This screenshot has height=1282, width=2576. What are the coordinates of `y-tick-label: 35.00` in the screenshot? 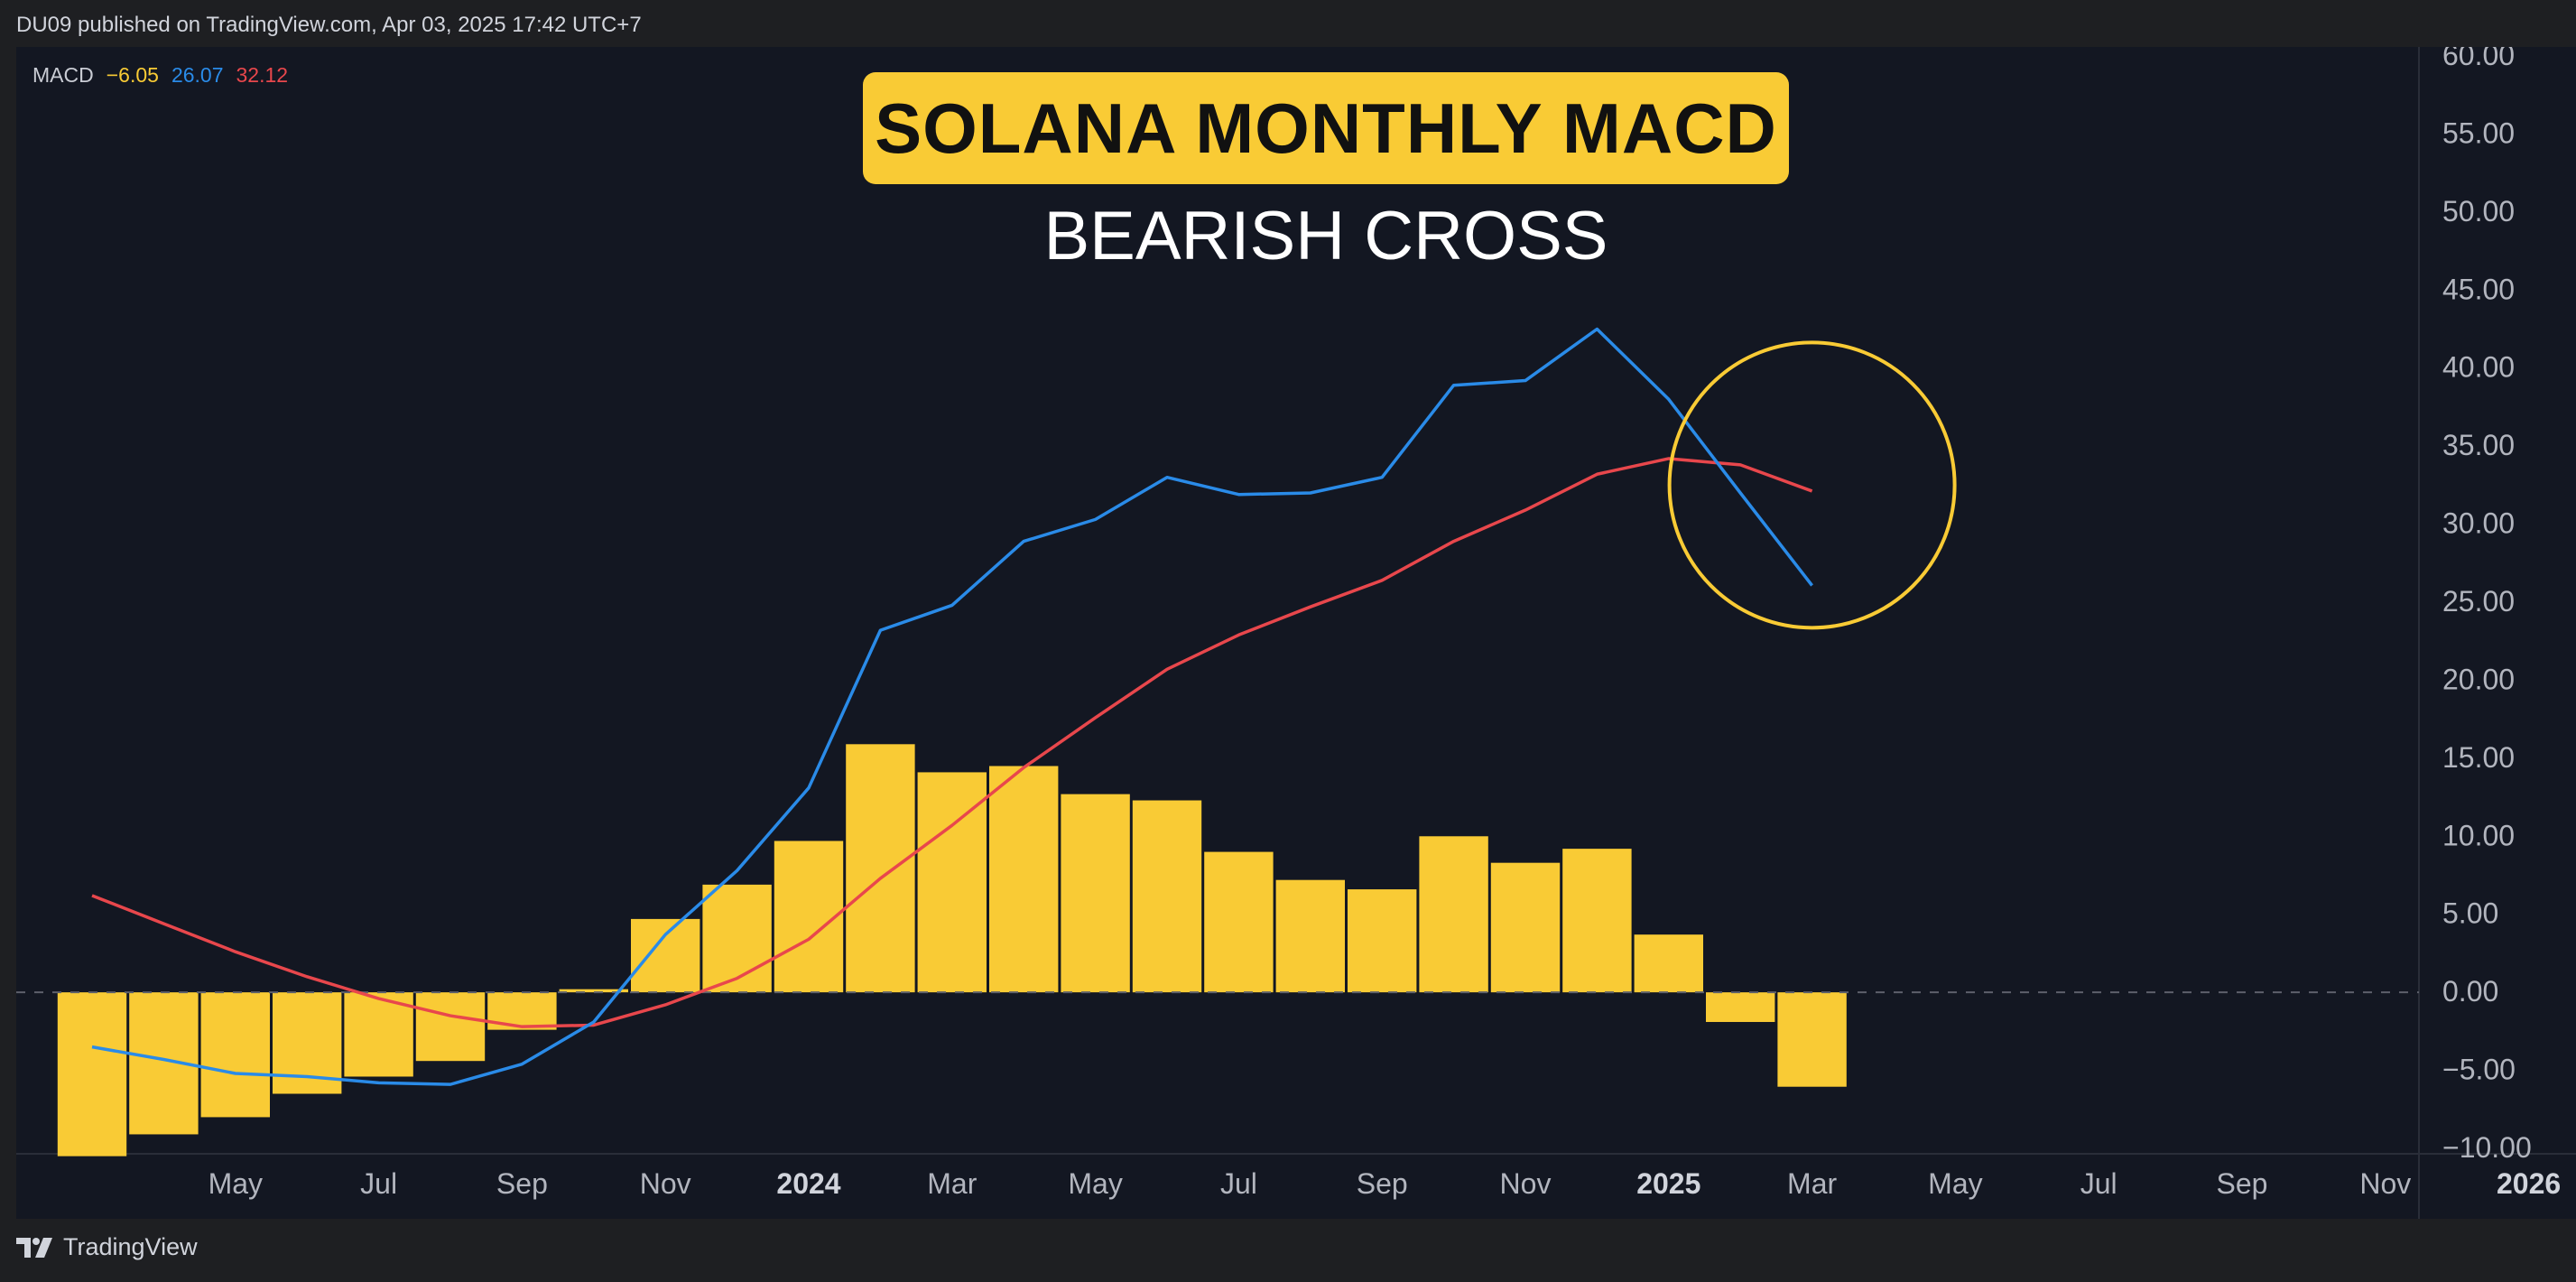 It's located at (2479, 445).